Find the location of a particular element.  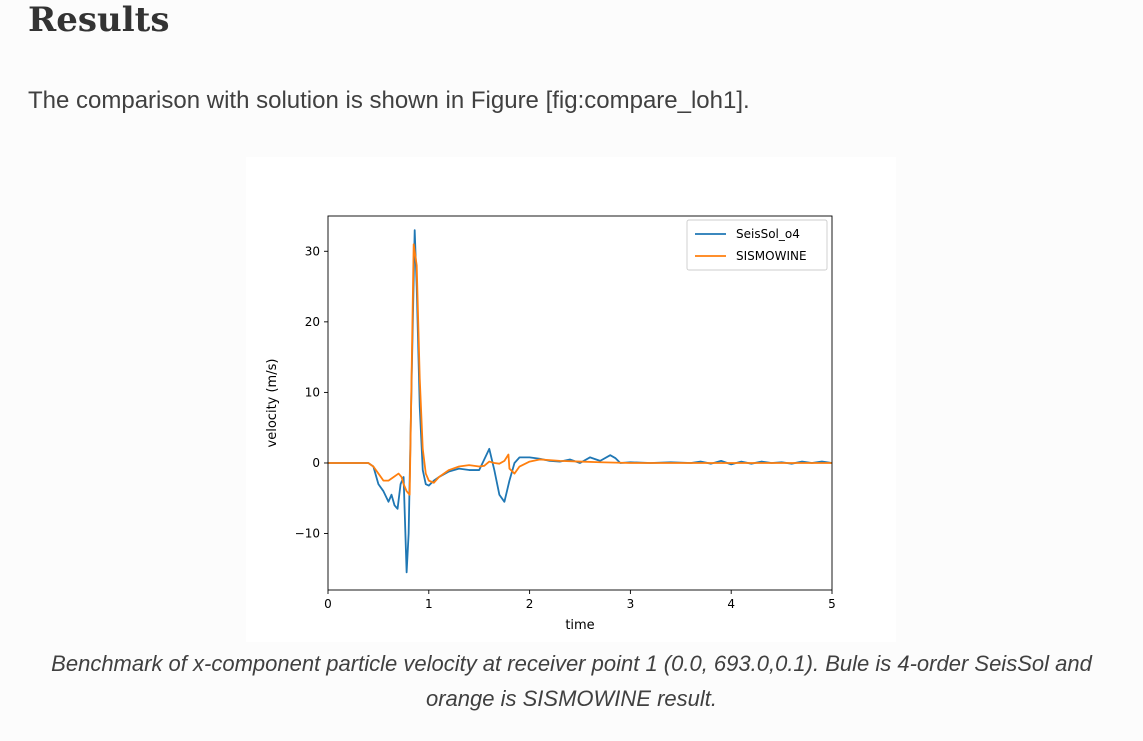

y-tick-label: 0 is located at coordinates (316, 463).